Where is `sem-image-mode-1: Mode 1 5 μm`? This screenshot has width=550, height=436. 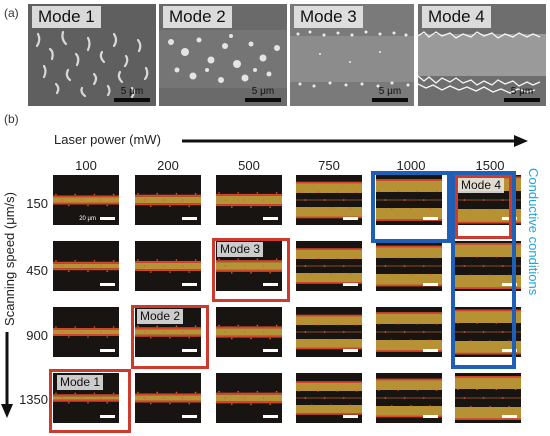 sem-image-mode-1: Mode 1 5 μm is located at coordinates (92, 55).